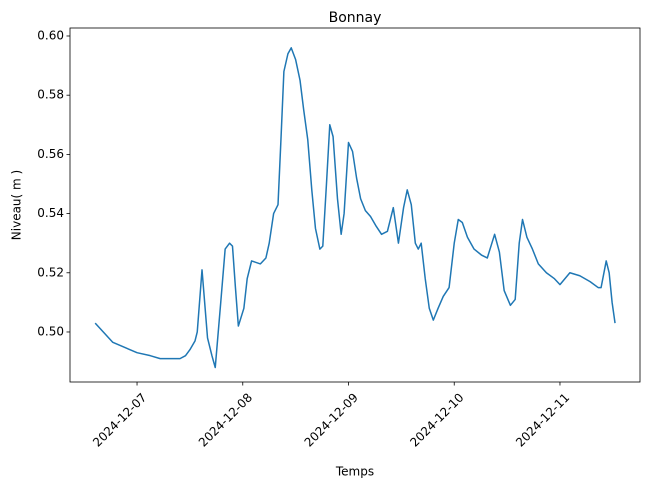  I want to click on y-tick-label: 0.52, so click(50, 272).